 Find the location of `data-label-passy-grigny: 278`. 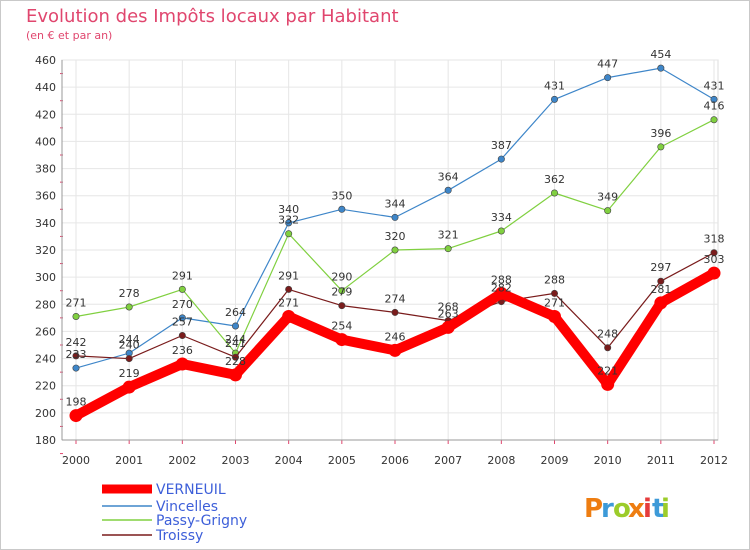

data-label-passy-grigny: 278 is located at coordinates (129, 293).